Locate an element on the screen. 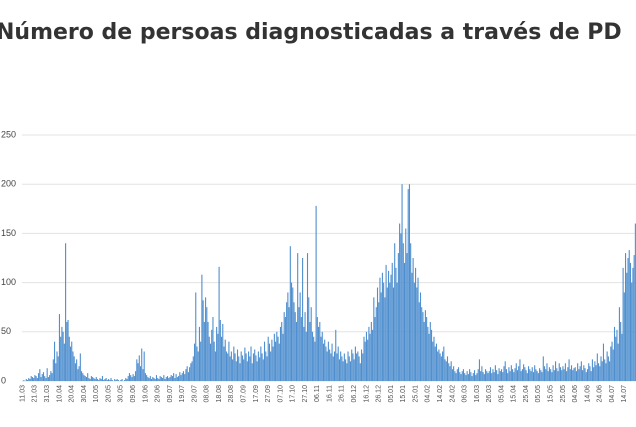  x-tick-label: 27.10 is located at coordinates (305, 394).